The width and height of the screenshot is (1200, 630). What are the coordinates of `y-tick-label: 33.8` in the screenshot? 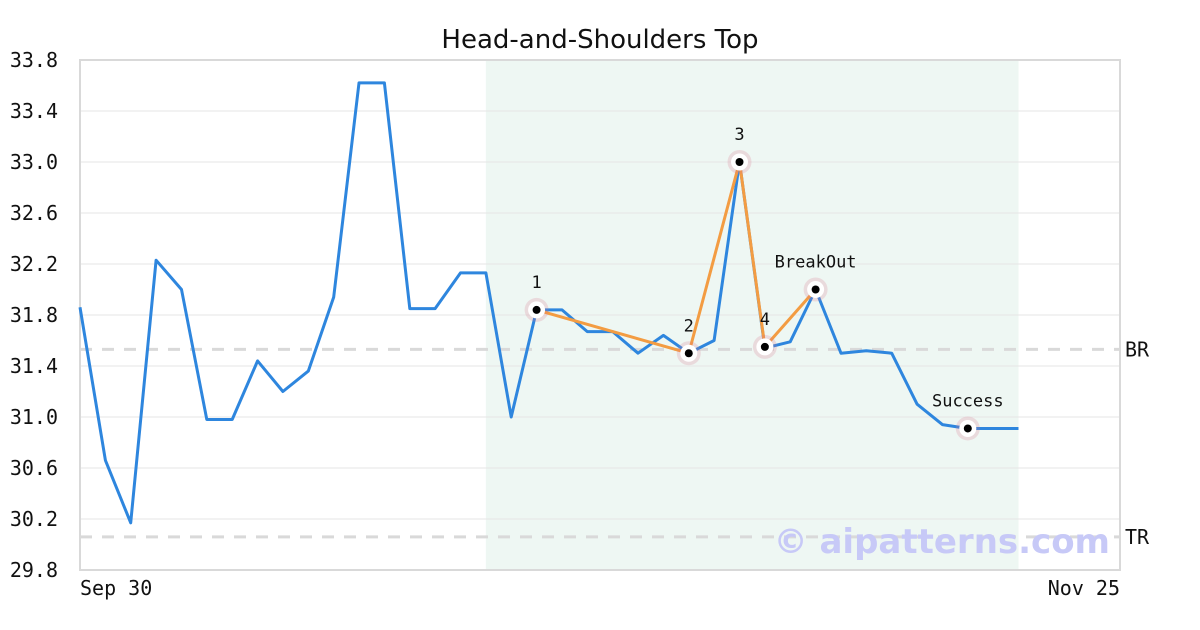 It's located at (34, 60).